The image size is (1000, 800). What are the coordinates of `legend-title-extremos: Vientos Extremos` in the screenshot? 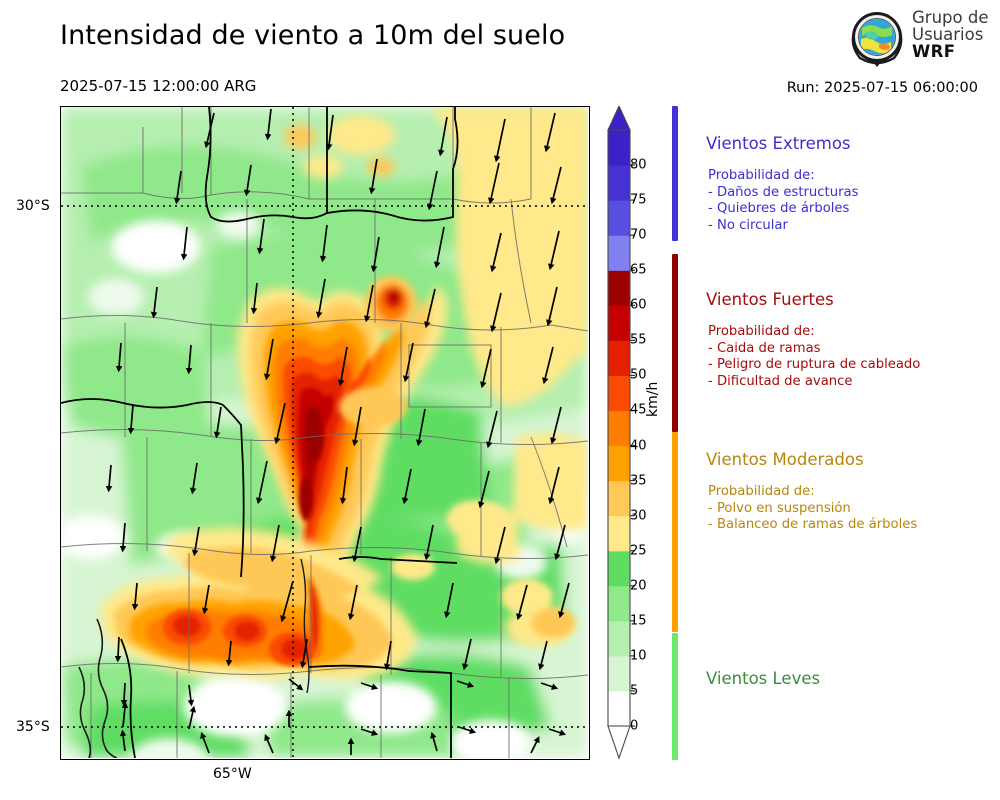 It's located at (778, 143).